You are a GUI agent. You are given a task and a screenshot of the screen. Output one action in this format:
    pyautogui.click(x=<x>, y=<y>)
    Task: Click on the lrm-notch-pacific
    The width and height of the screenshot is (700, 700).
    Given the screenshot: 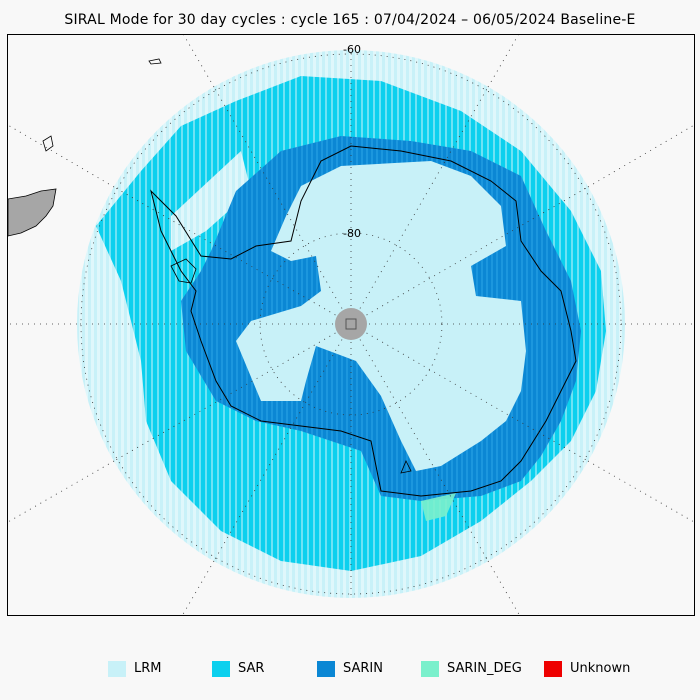 What is the action you would take?
    pyautogui.click(x=211, y=201)
    